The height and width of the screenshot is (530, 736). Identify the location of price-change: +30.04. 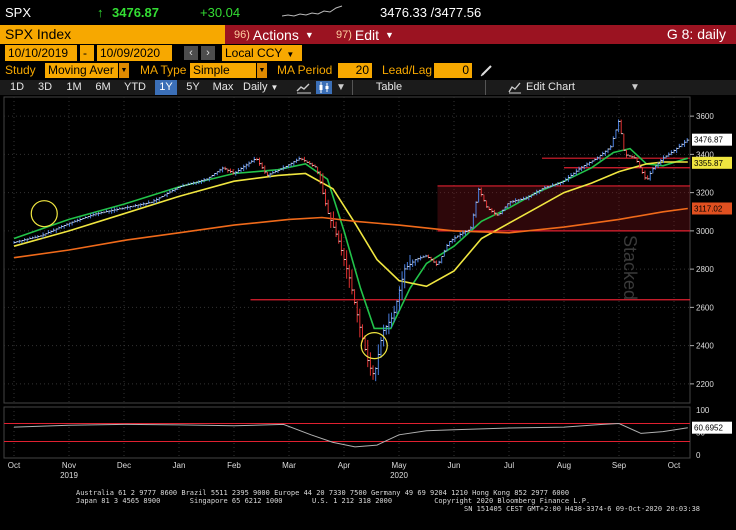
(220, 12).